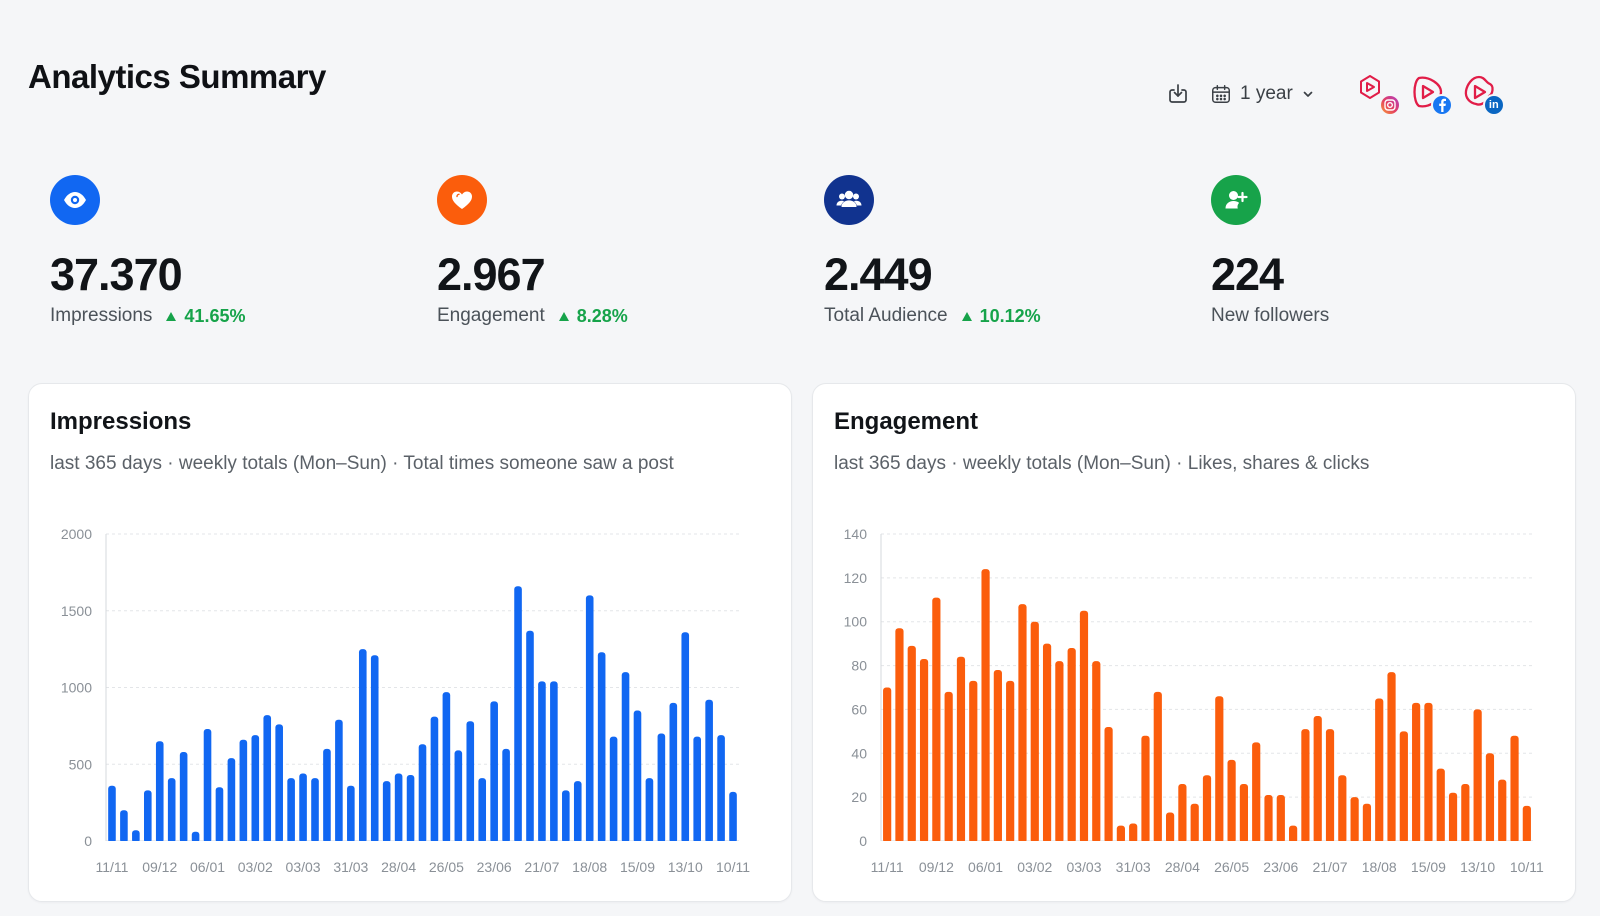 This screenshot has width=1600, height=916. What do you see at coordinates (1378, 94) in the screenshot?
I see `account-instagram` at bounding box center [1378, 94].